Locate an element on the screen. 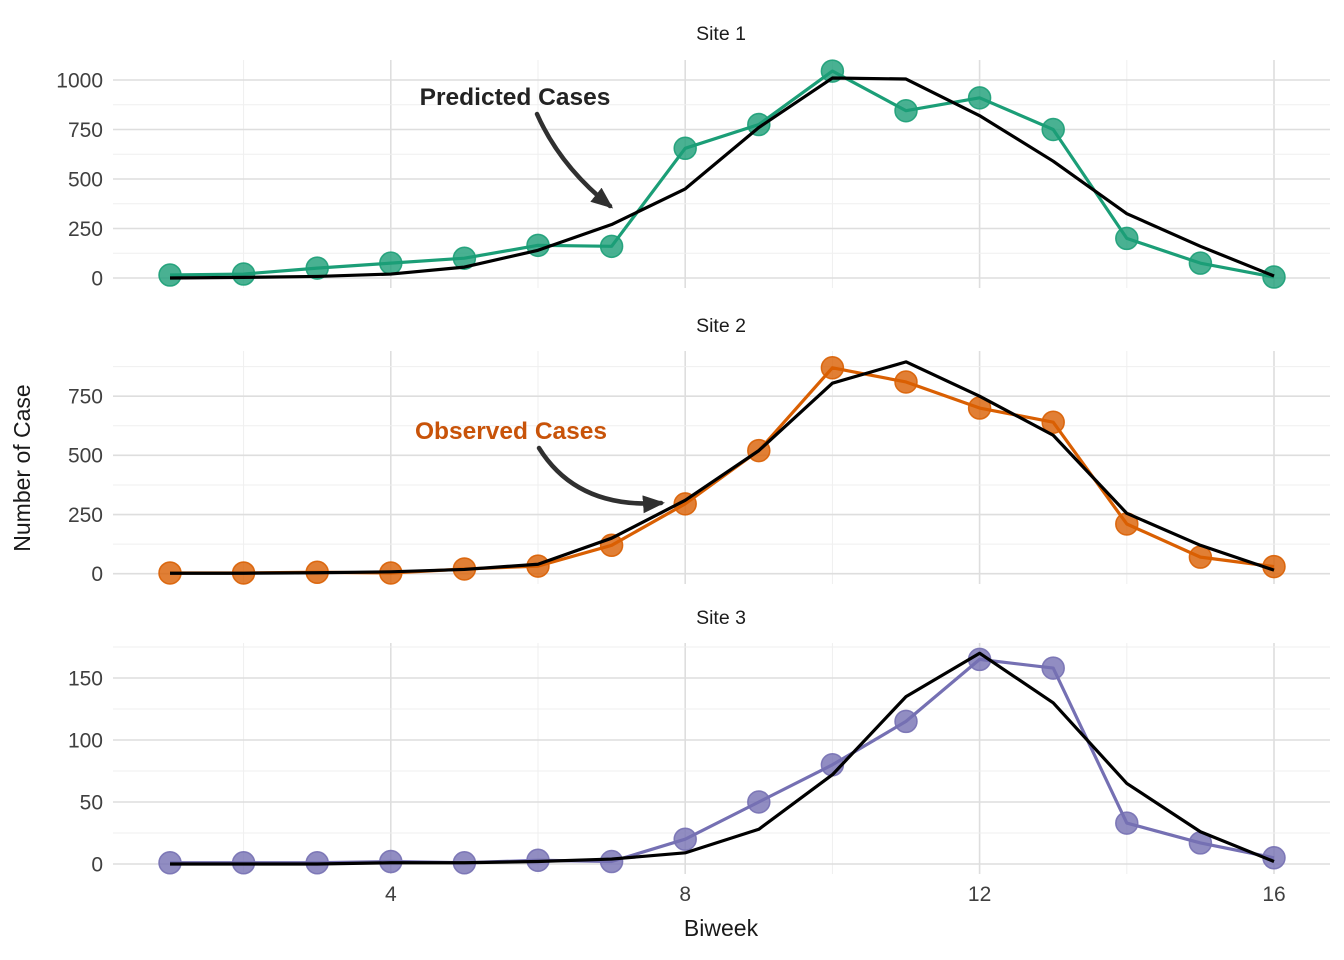  facet-title-site-2: Site 2 is located at coordinates (721, 326).